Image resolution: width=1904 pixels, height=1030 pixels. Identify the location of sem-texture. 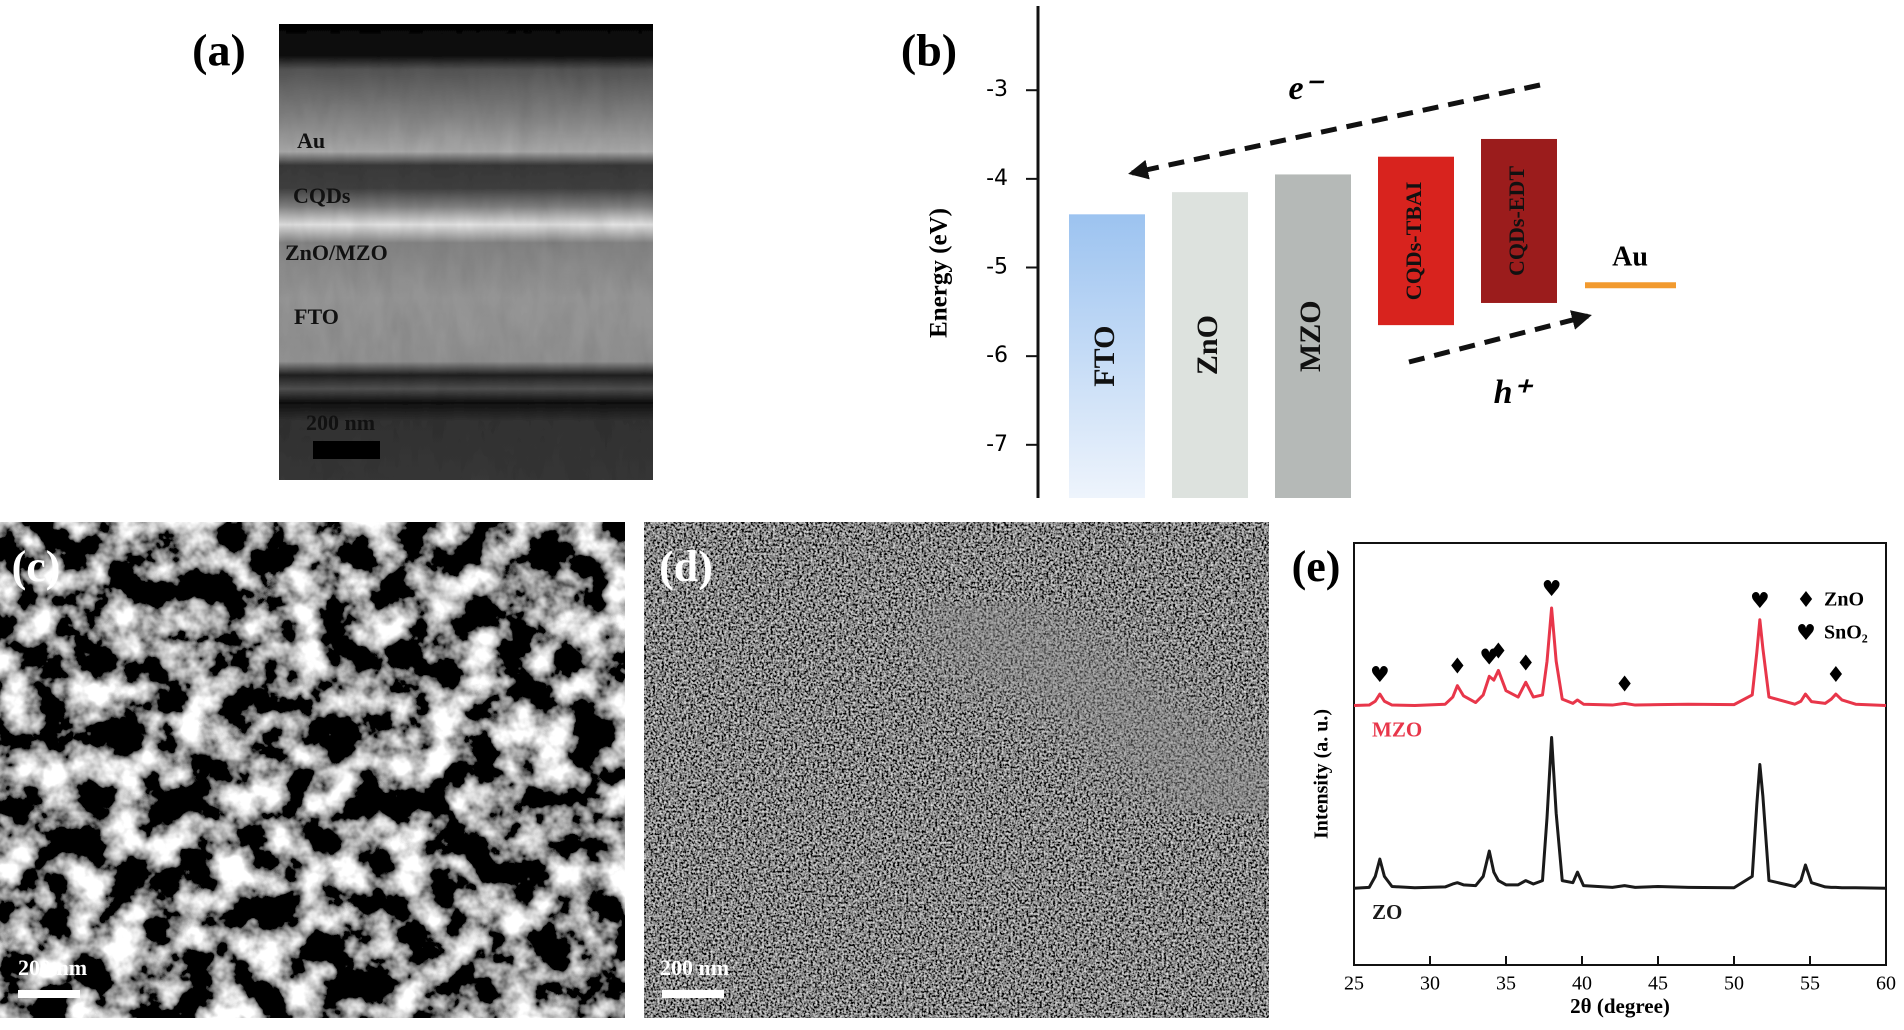
(466, 252).